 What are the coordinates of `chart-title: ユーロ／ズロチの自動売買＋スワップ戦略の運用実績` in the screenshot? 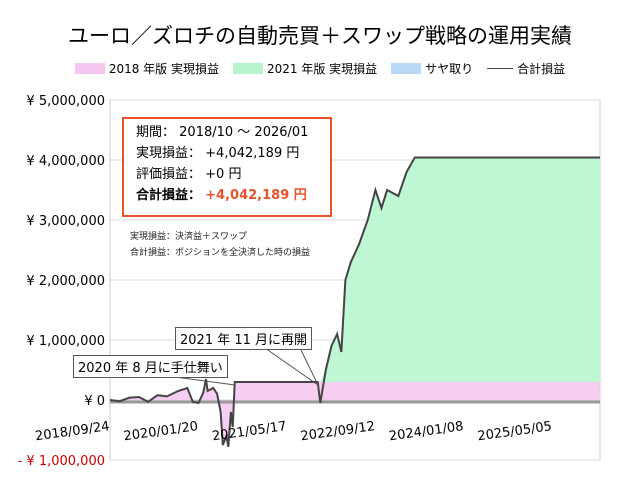 It's located at (320, 36).